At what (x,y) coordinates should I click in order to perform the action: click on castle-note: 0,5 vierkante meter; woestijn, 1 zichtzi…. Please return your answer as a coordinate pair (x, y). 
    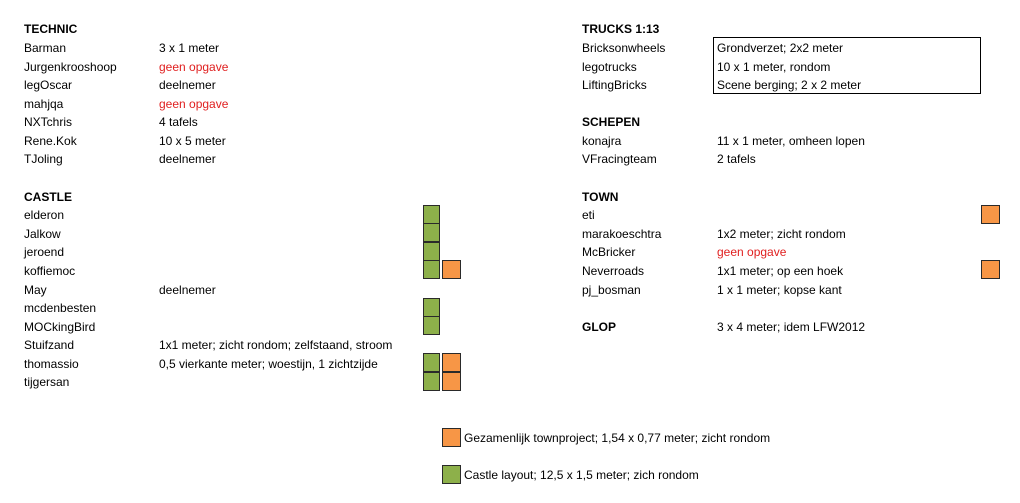
    Looking at the image, I should click on (268, 364).